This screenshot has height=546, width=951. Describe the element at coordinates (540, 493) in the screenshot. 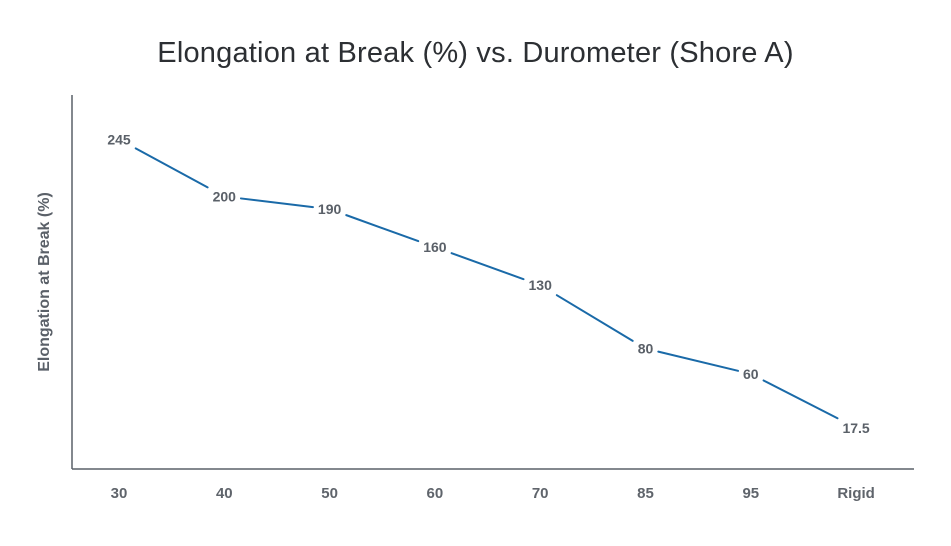

I see `x-tick-label: 70` at that location.